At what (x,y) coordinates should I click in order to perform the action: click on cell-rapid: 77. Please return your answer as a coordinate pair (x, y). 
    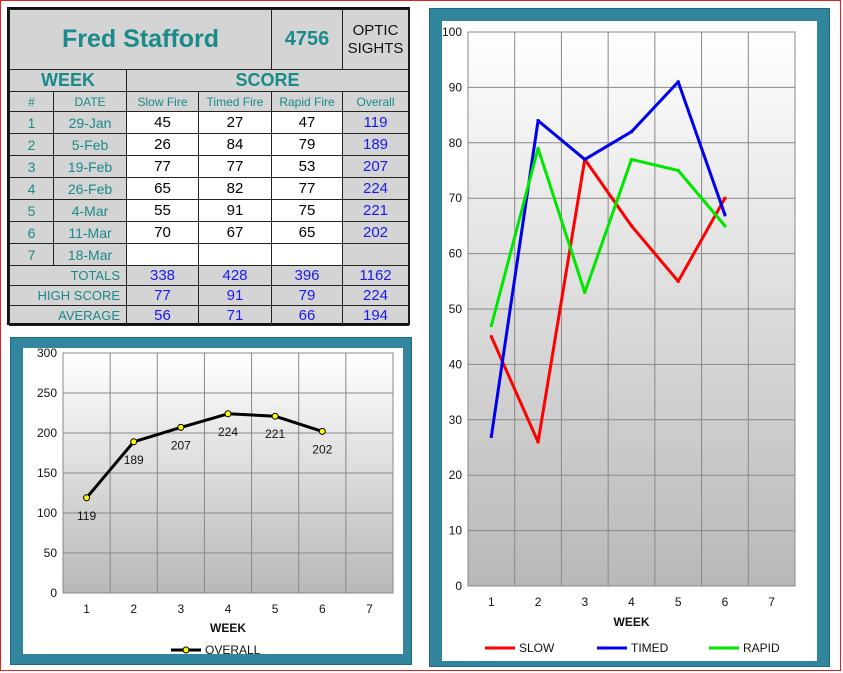
    Looking at the image, I should click on (307, 188).